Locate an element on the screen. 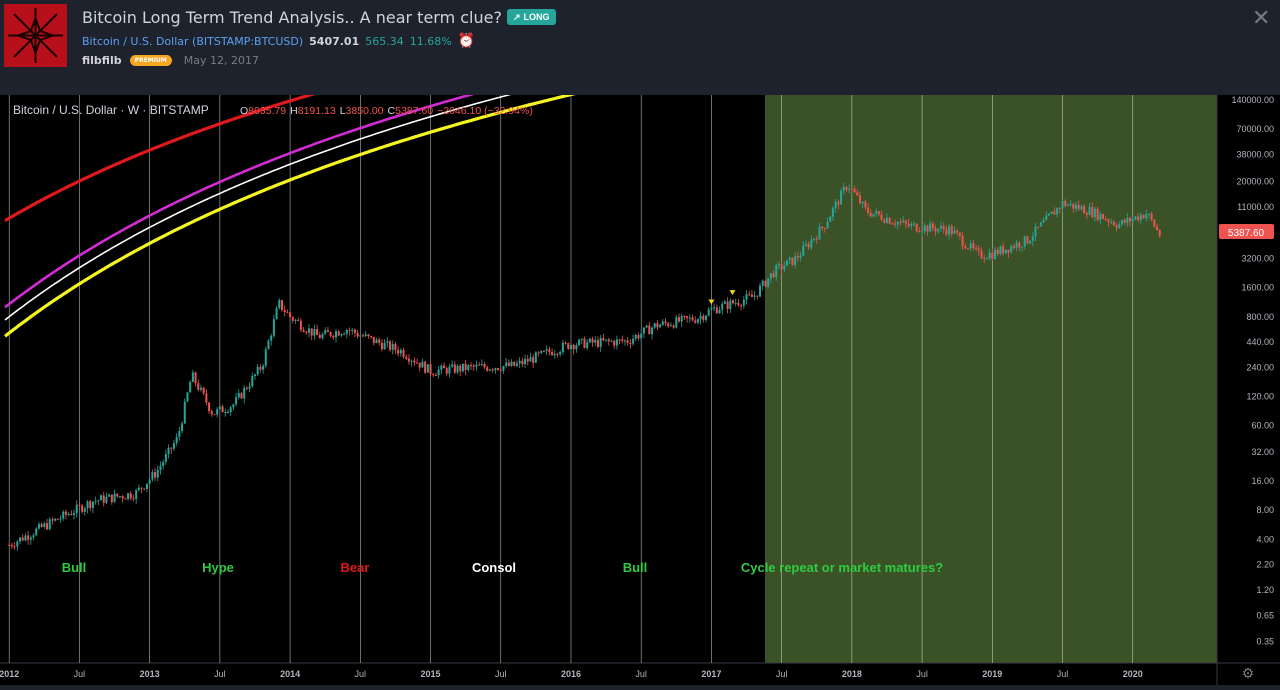 This screenshot has height=690, width=1280. long-badge: ↗ LONG is located at coordinates (531, 17).